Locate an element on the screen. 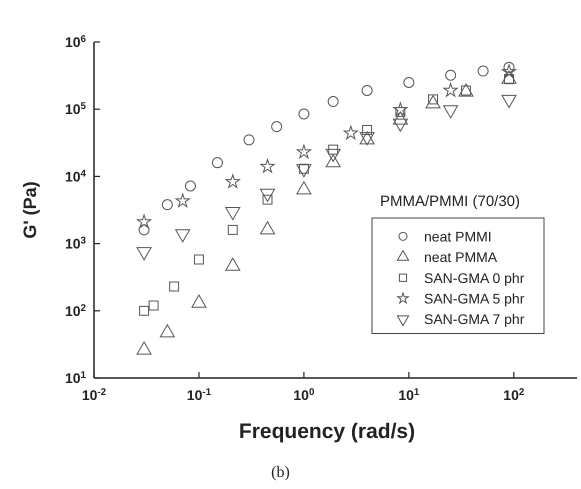  legend-label: SAN-GMA 7 phr is located at coordinates (474, 319).